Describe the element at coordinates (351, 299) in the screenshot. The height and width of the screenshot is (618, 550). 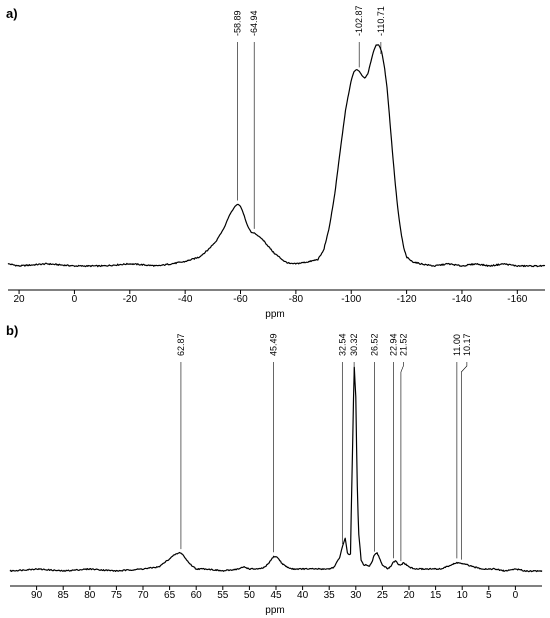
I see `x-tick-label: -100` at that location.